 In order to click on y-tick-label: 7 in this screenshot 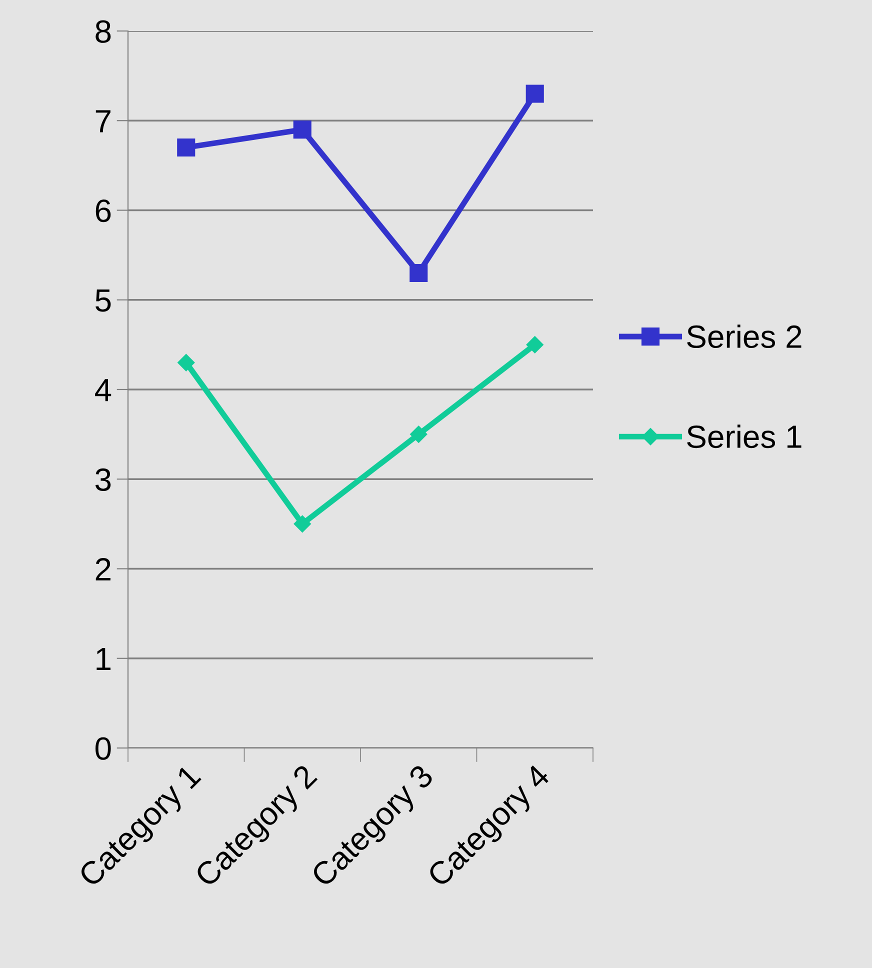, I will do `click(103, 121)`.